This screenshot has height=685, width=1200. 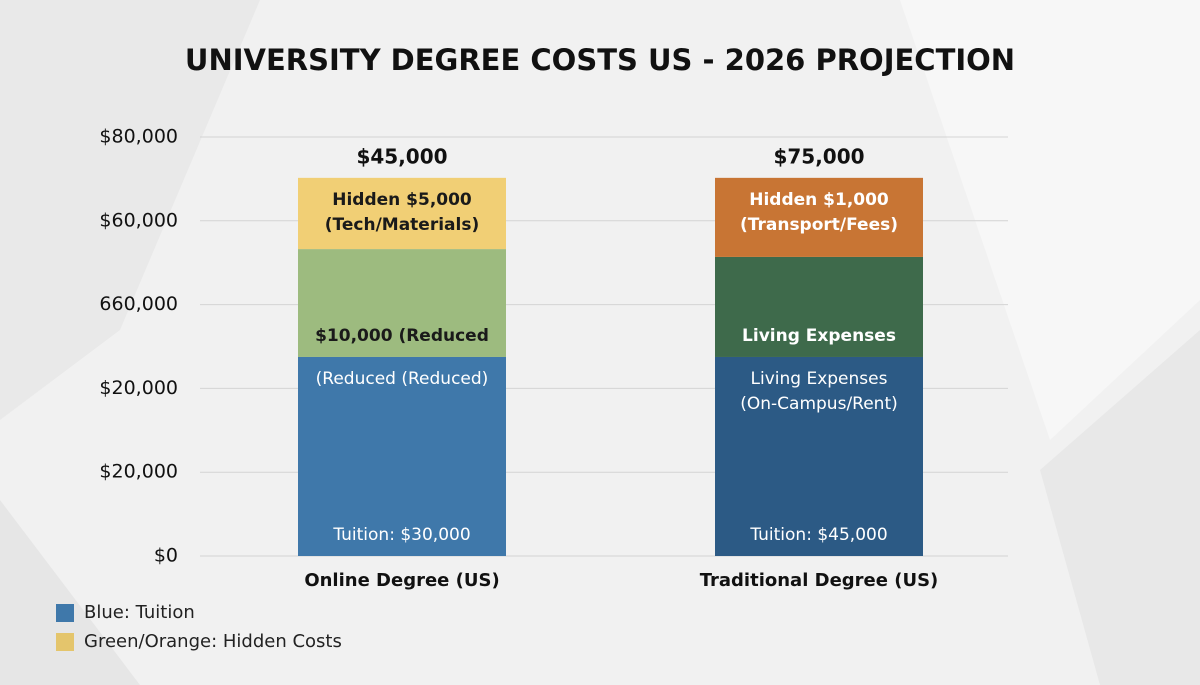 I want to click on y-tick-label: $0, so click(x=166, y=556).